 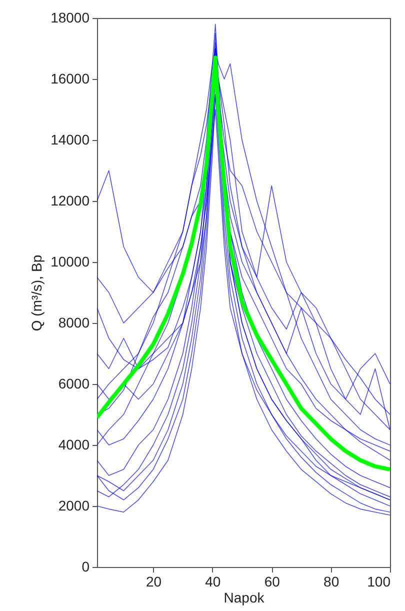 I want to click on y-tick-label: 0, so click(x=86, y=566).